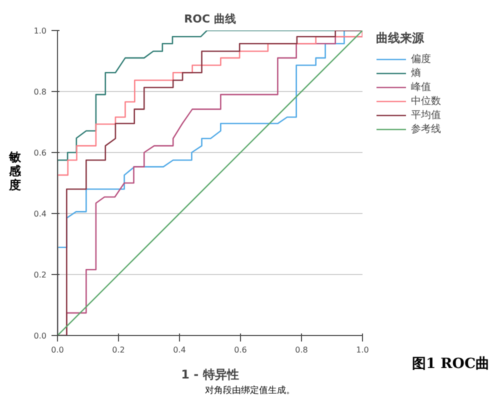  Describe the element at coordinates (15, 171) in the screenshot. I see `y-axis-title: 敏感度` at that location.